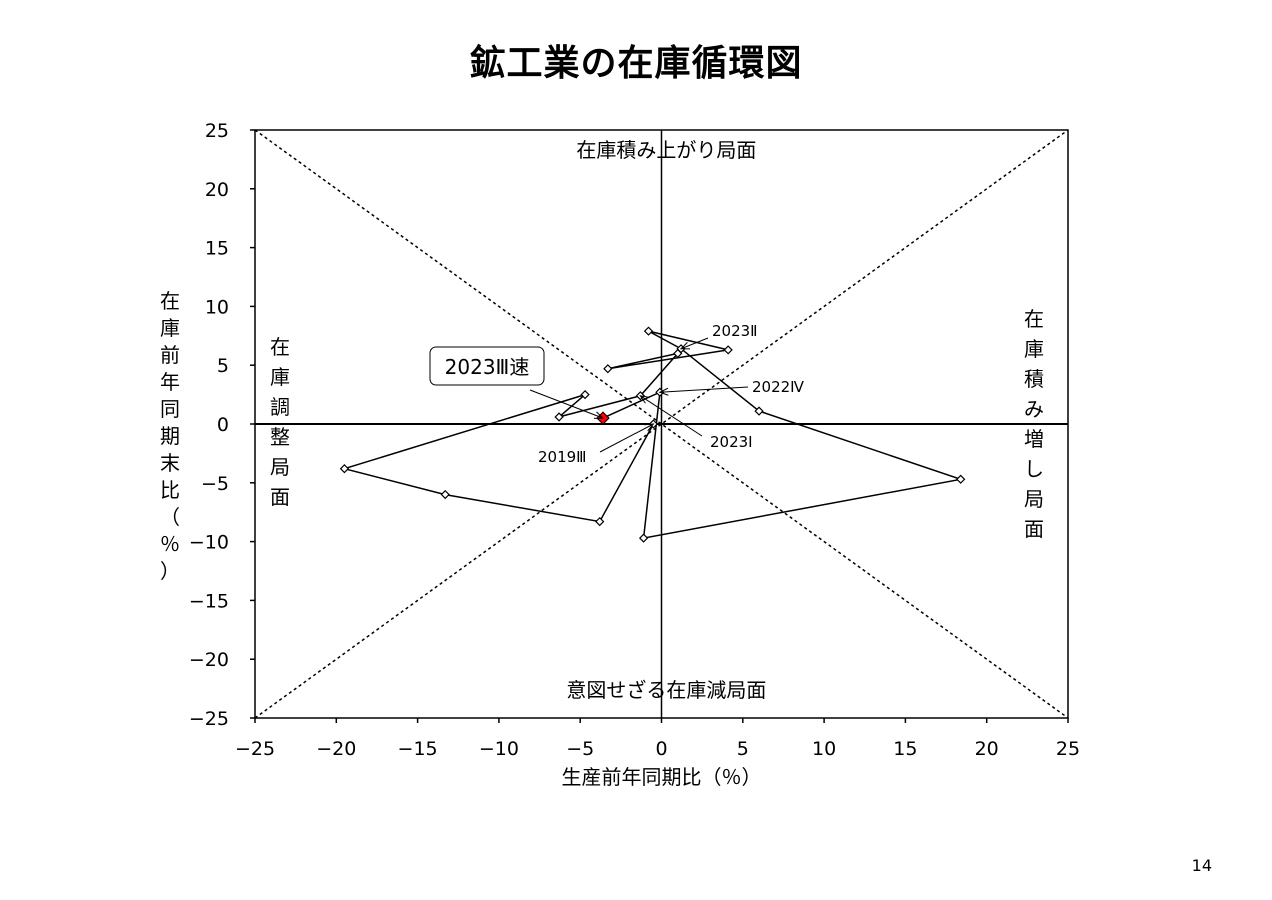 This screenshot has width=1272, height=900. Describe the element at coordinates (1034, 319) in the screenshot. I see `quadrant-label-right-char: 在` at that location.